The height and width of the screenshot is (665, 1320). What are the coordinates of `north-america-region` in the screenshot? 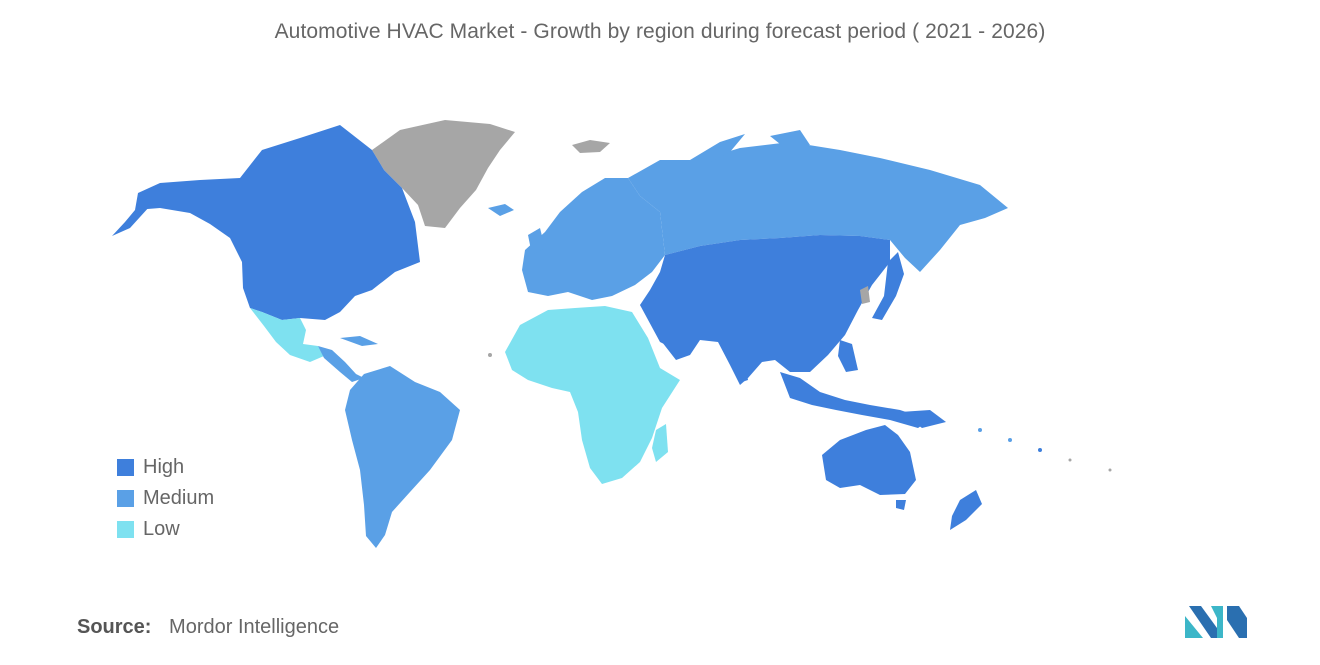 It's located at (277, 222).